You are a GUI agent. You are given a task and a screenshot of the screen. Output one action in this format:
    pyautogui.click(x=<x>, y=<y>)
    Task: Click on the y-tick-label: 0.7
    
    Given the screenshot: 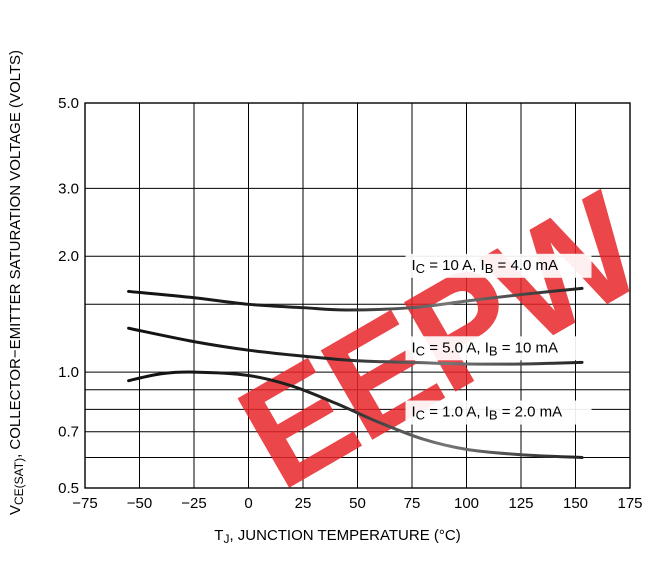 What is the action you would take?
    pyautogui.click(x=68, y=432)
    